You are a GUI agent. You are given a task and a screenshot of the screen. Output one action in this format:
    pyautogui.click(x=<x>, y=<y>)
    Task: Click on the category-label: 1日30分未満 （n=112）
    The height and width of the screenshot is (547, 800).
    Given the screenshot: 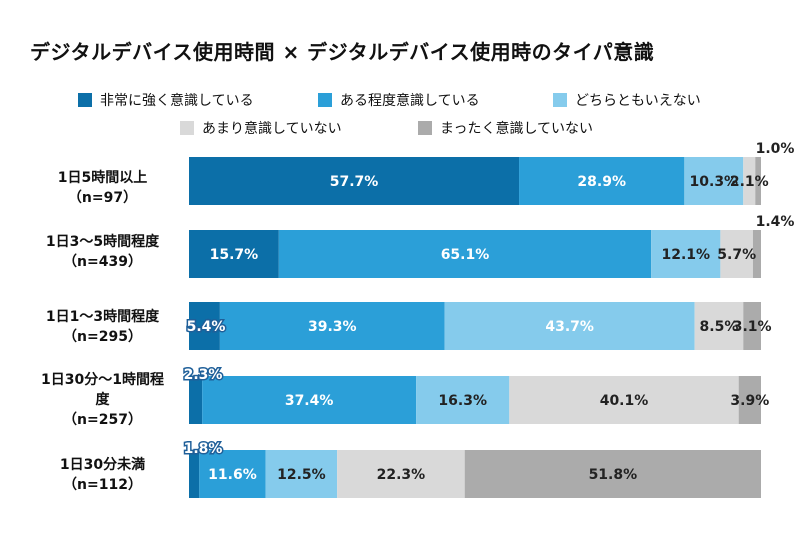 What is the action you would take?
    pyautogui.click(x=102, y=475)
    